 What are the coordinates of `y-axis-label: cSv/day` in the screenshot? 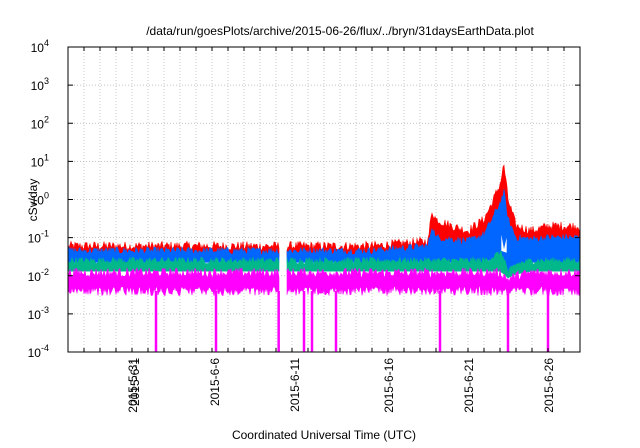 It's located at (33, 200).